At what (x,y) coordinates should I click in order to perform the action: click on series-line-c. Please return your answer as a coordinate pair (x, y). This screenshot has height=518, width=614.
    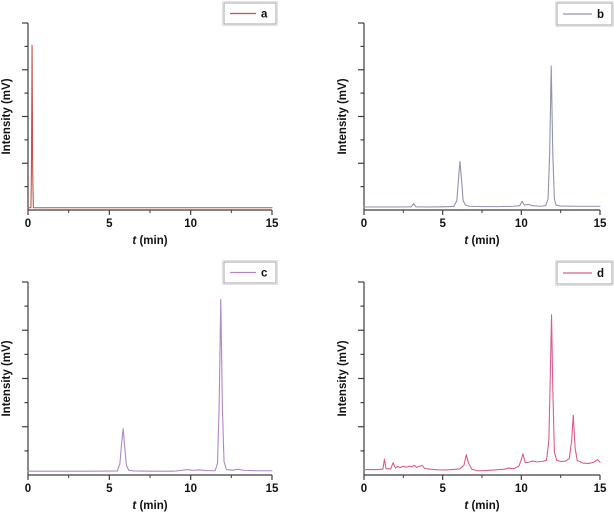
    Looking at the image, I should click on (150, 385).